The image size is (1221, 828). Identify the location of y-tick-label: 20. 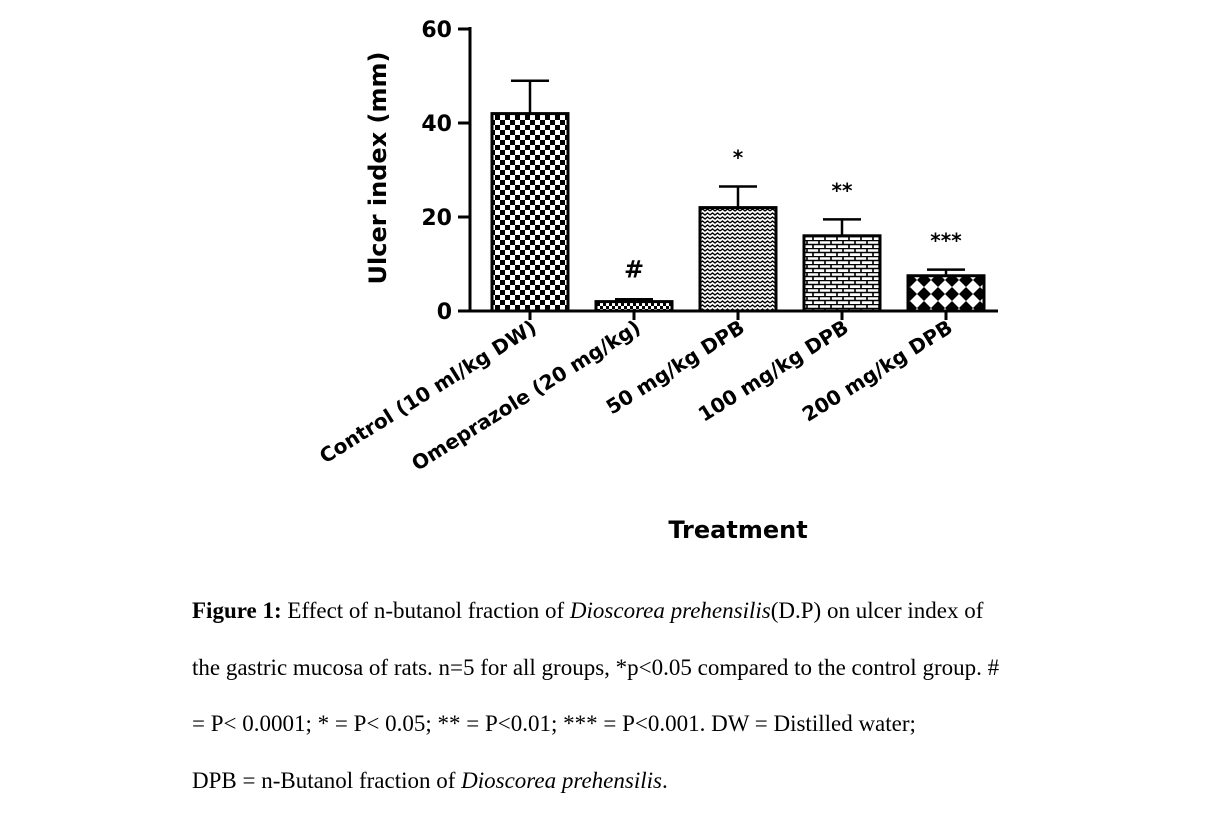
(436, 218).